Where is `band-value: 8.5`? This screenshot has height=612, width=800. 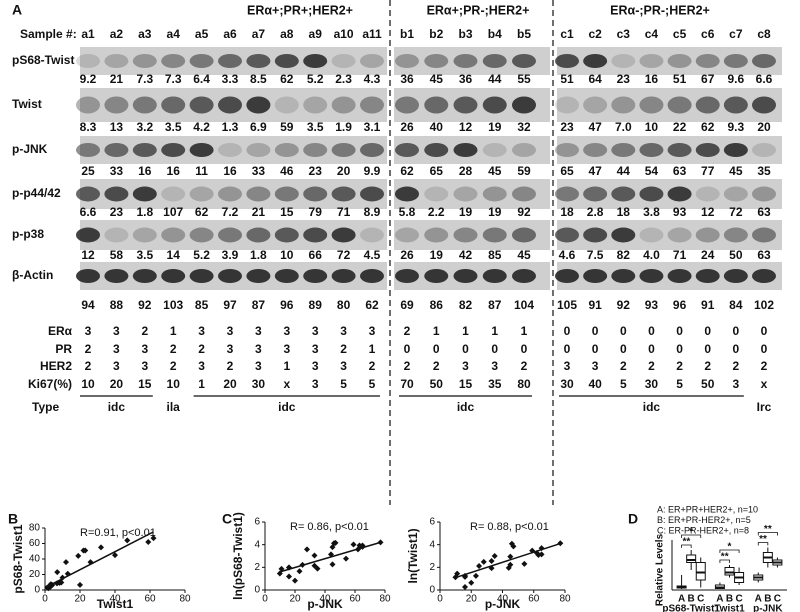
band-value: 8.5 is located at coordinates (258, 79).